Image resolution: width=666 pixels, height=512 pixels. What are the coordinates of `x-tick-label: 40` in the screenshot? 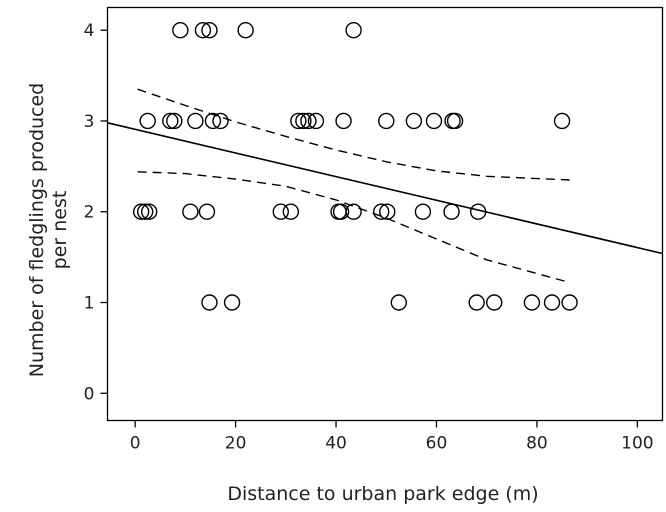 It's located at (336, 444).